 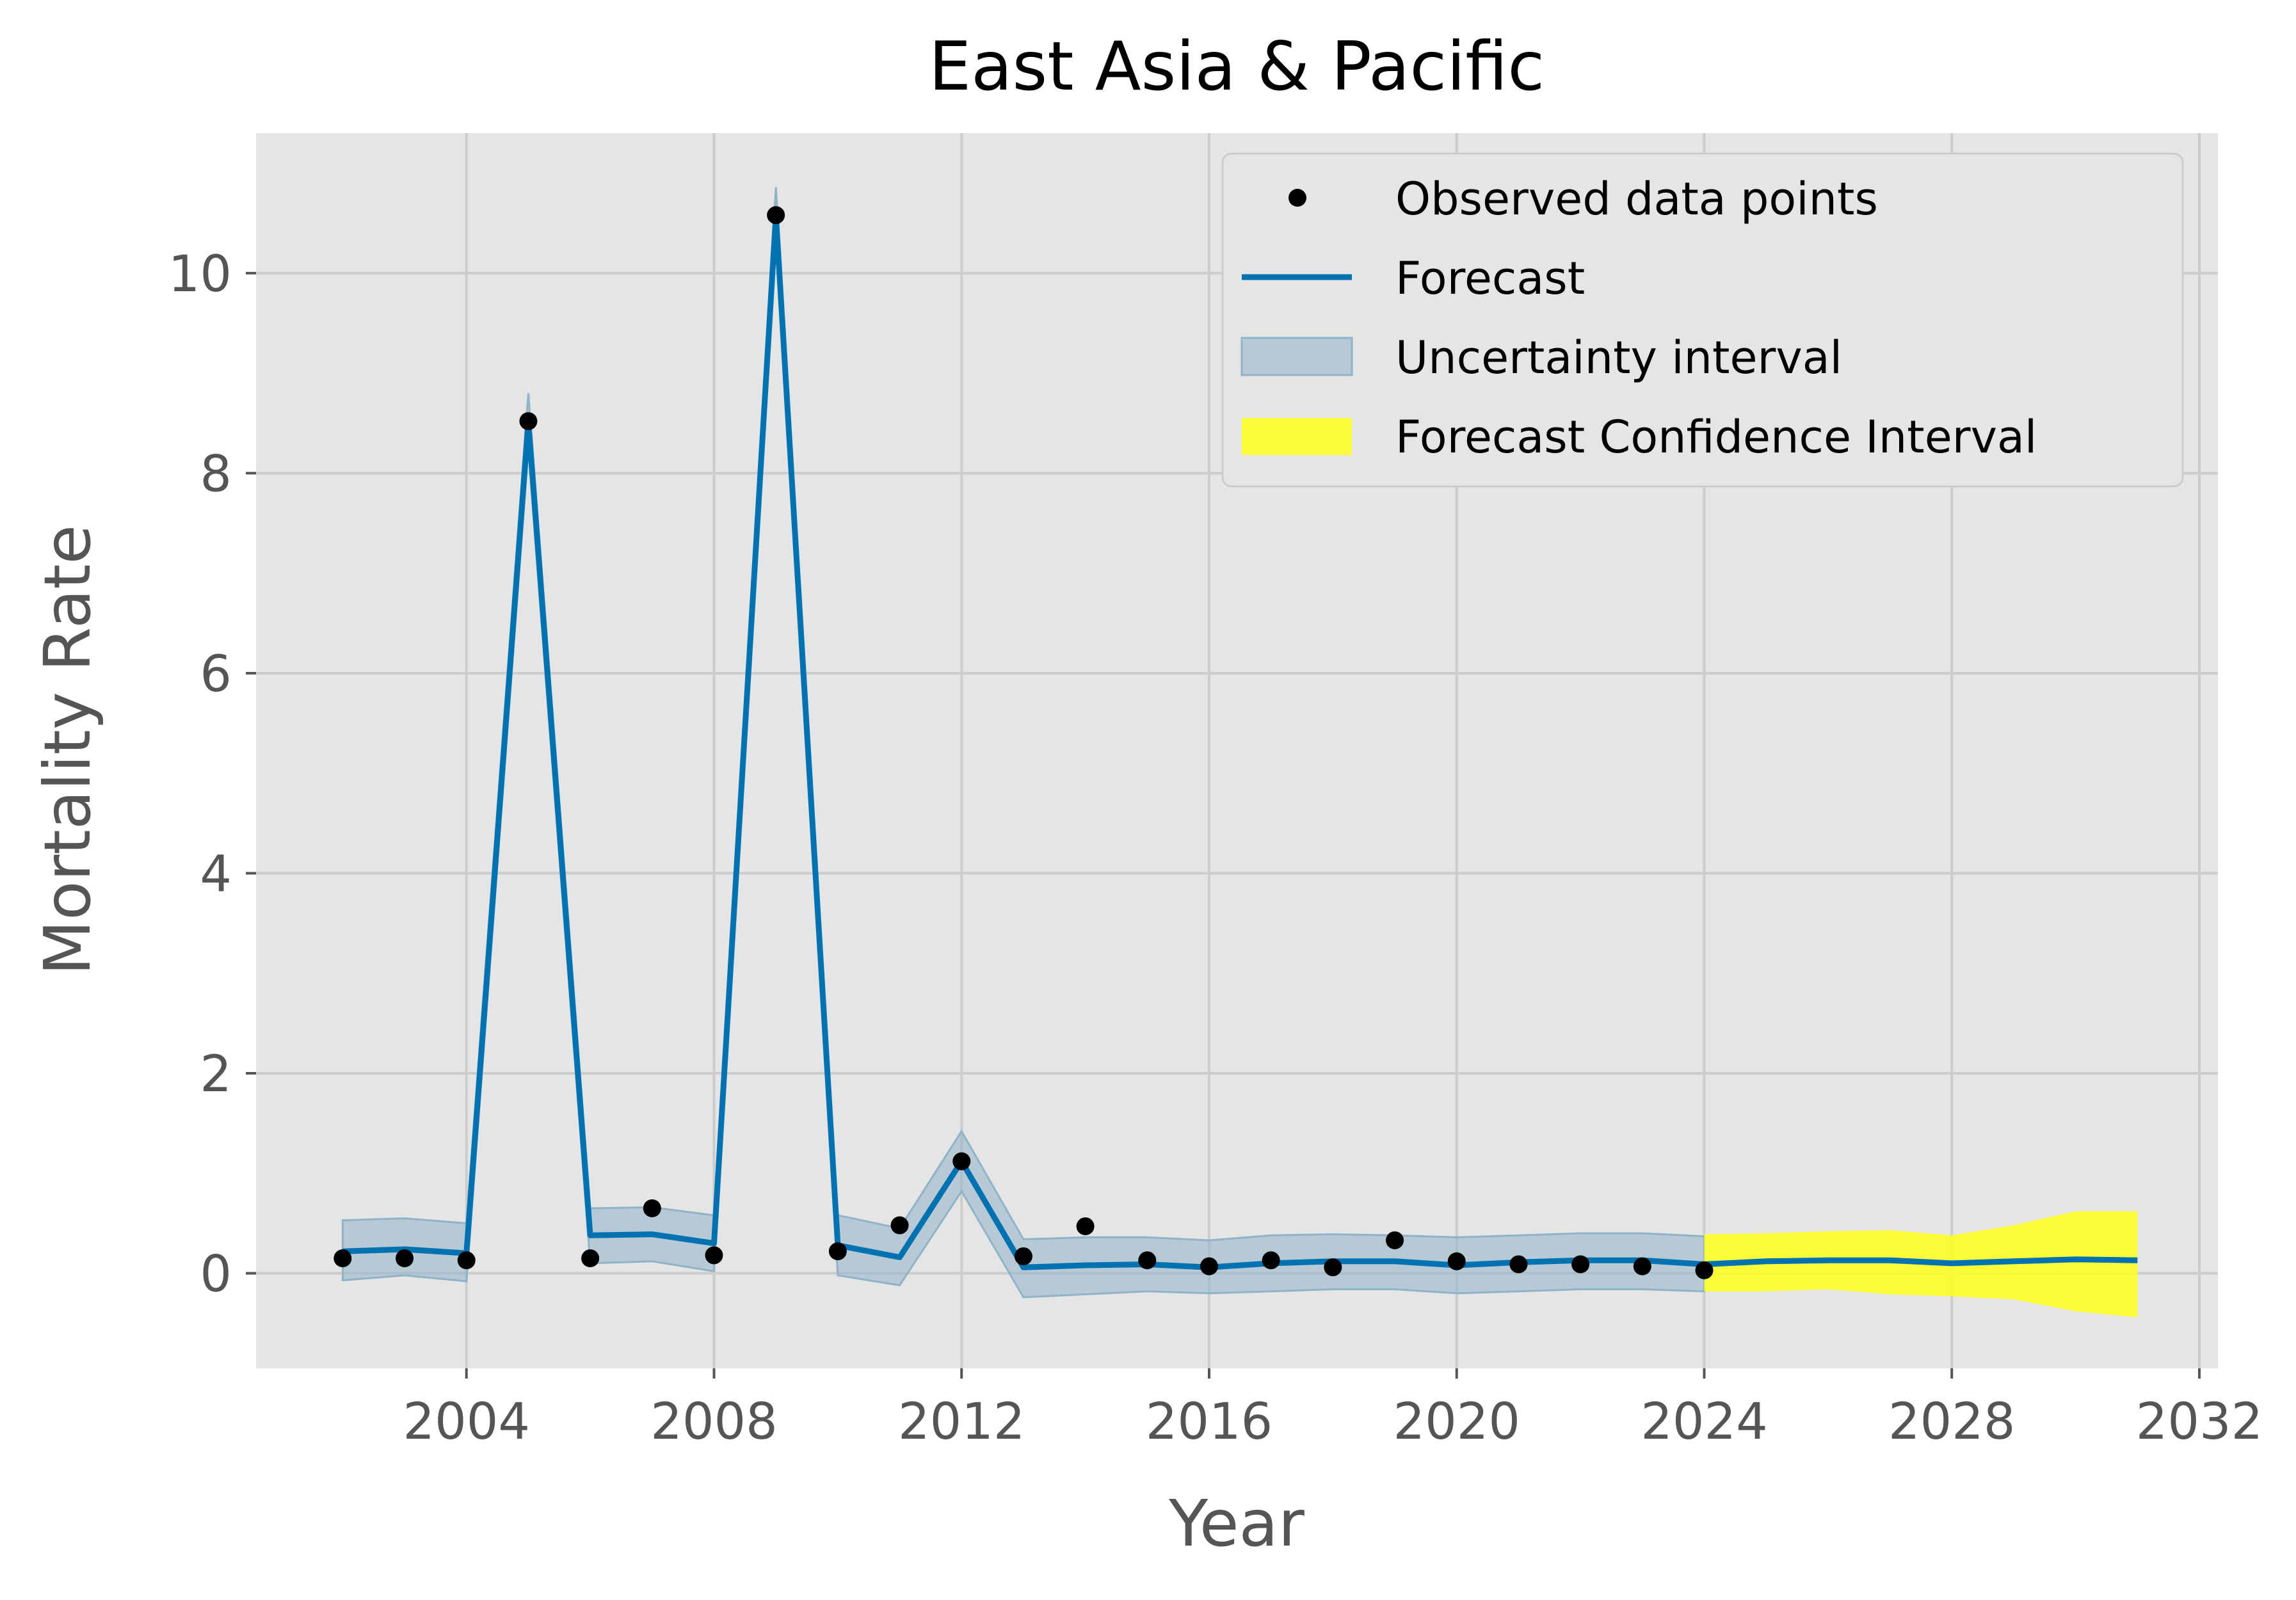 I want to click on chart-title: East Asia & Pacific, so click(x=1237, y=67).